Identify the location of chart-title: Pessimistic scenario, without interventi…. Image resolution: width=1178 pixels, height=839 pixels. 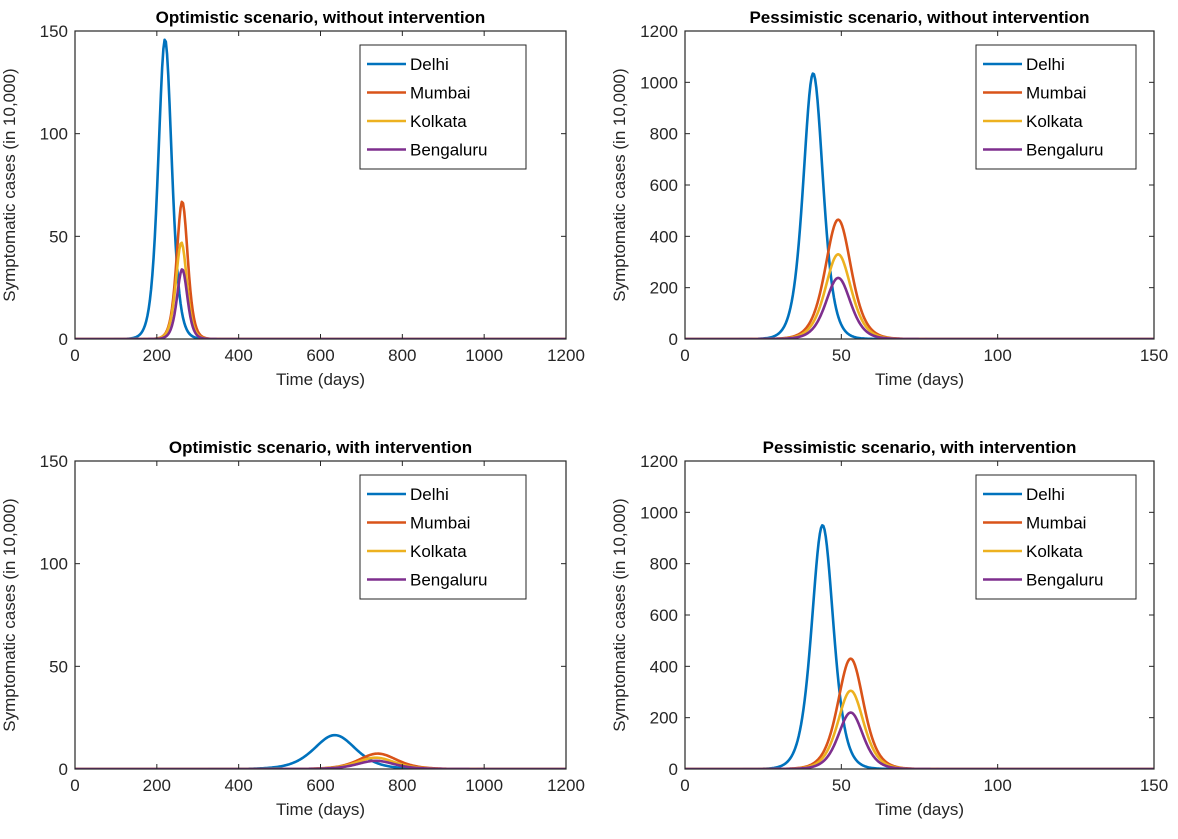
(919, 17).